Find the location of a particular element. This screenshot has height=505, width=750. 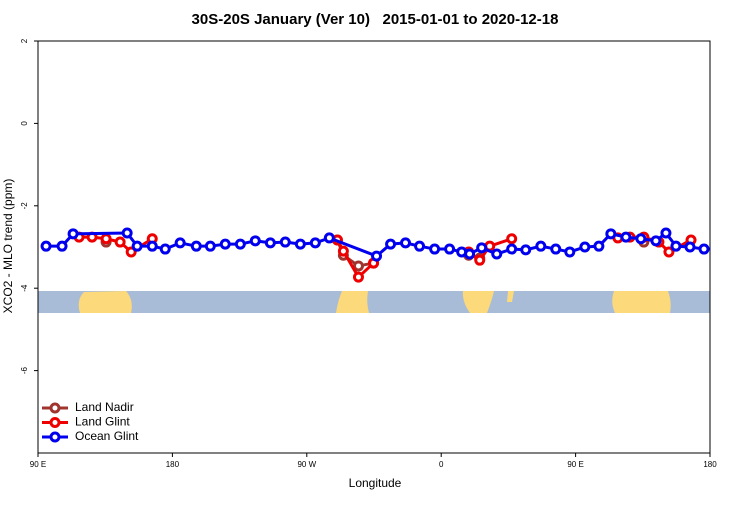

y-tick-label: 0 is located at coordinates (24, 123).